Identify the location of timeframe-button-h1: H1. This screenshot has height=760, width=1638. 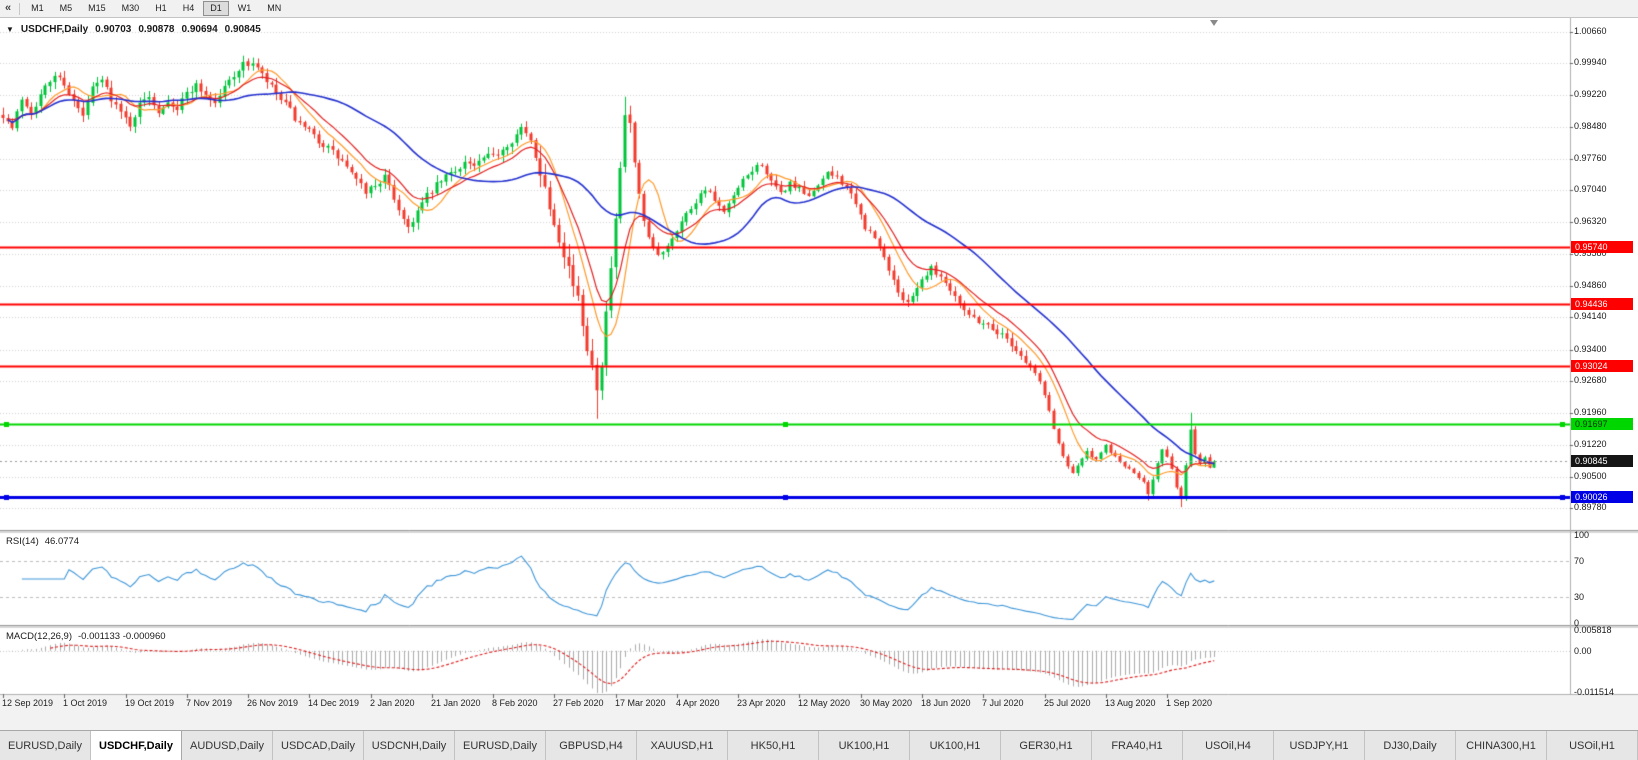
(161, 8).